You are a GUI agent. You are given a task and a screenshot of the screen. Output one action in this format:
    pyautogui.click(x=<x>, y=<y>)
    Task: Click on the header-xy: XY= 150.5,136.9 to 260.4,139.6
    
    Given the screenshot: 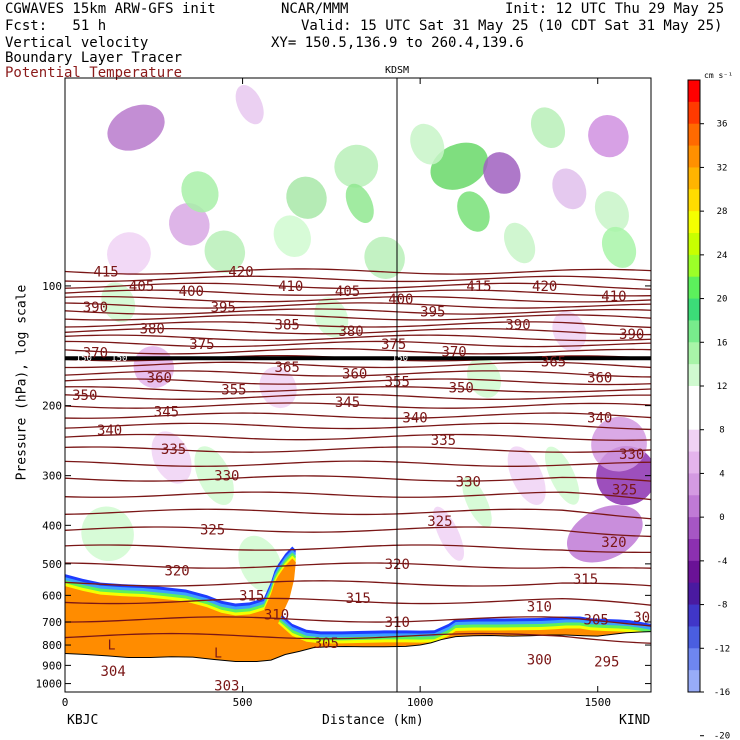 What is the action you would take?
    pyautogui.click(x=397, y=43)
    